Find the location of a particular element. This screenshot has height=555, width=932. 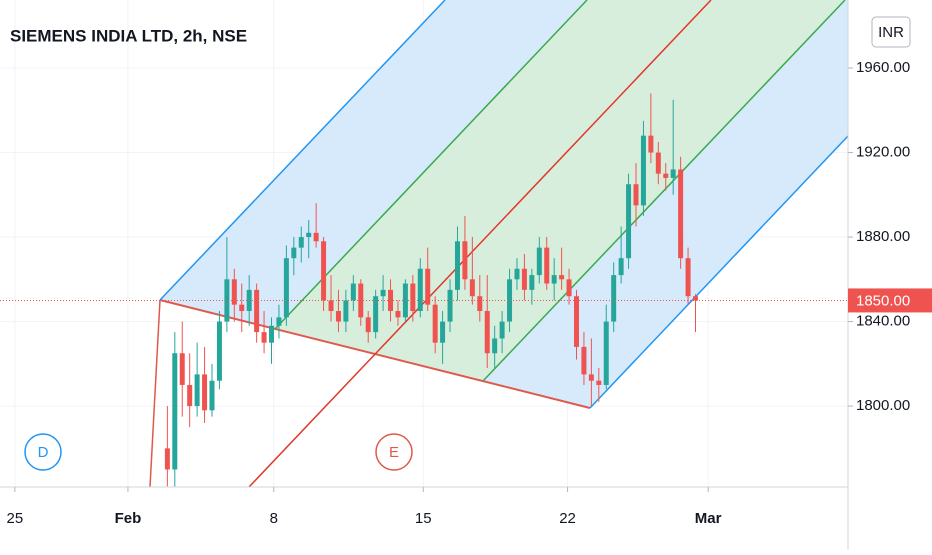

y-tick-label: 1840.00 is located at coordinates (883, 321).